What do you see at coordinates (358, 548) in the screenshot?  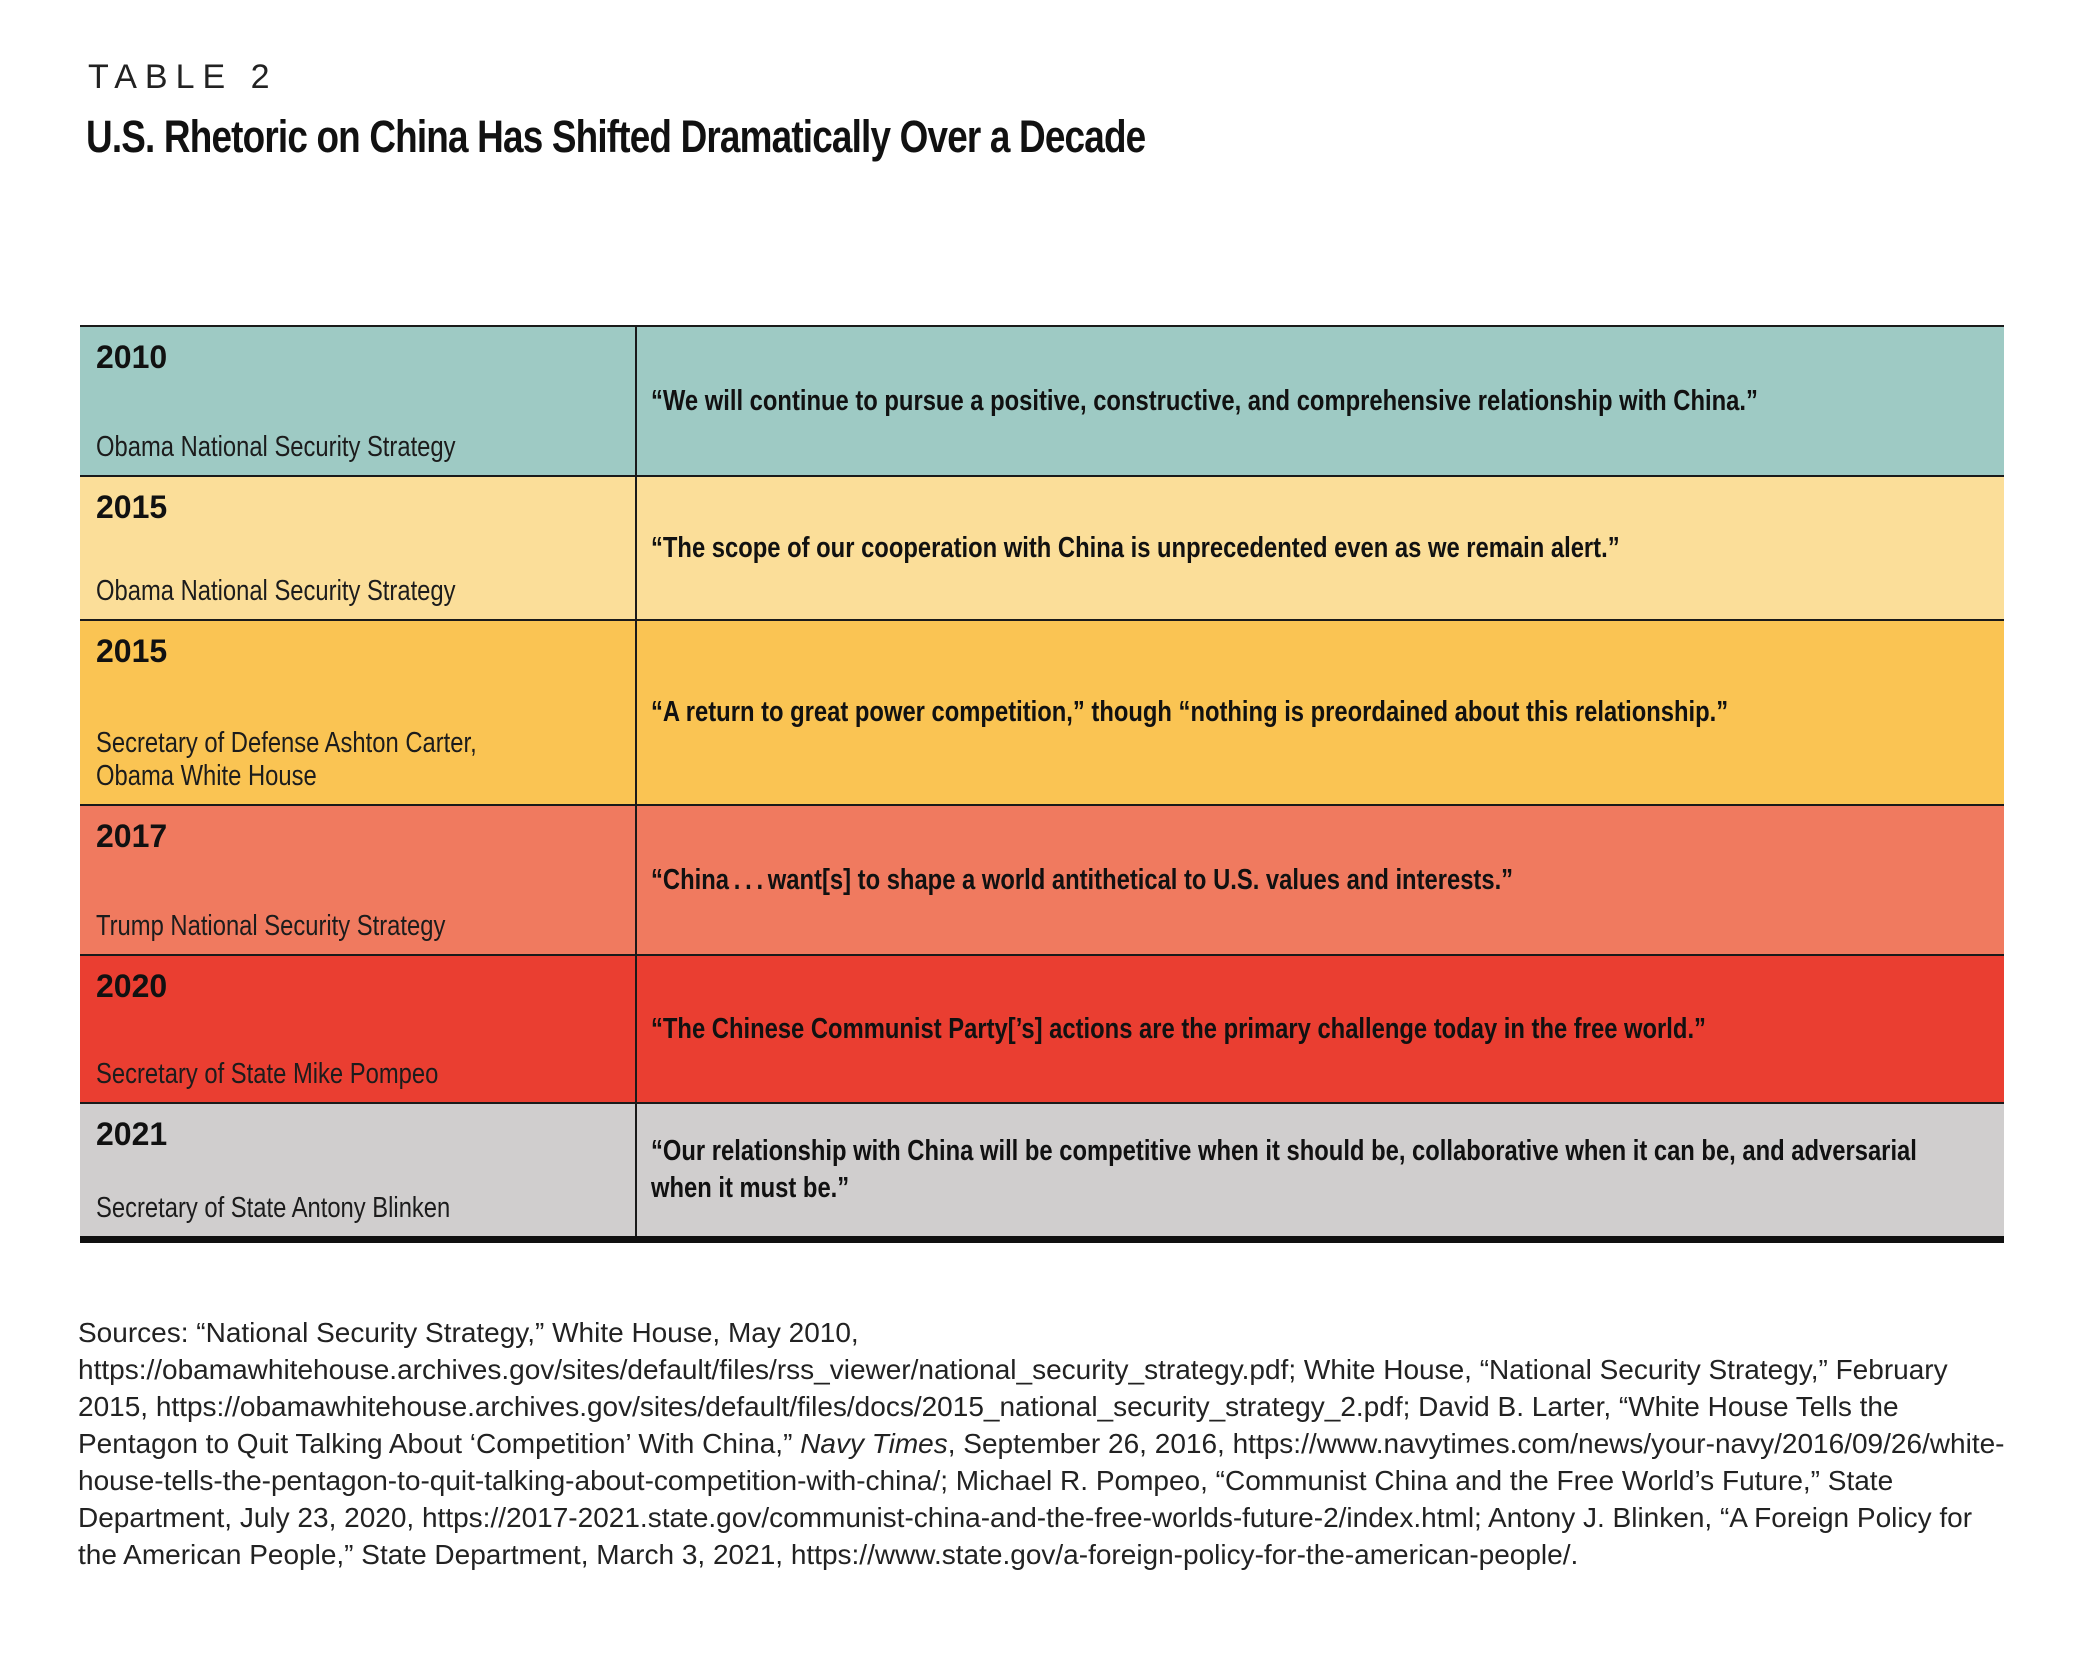 I see `source-cell: 2015 Obama National Security Strategy` at bounding box center [358, 548].